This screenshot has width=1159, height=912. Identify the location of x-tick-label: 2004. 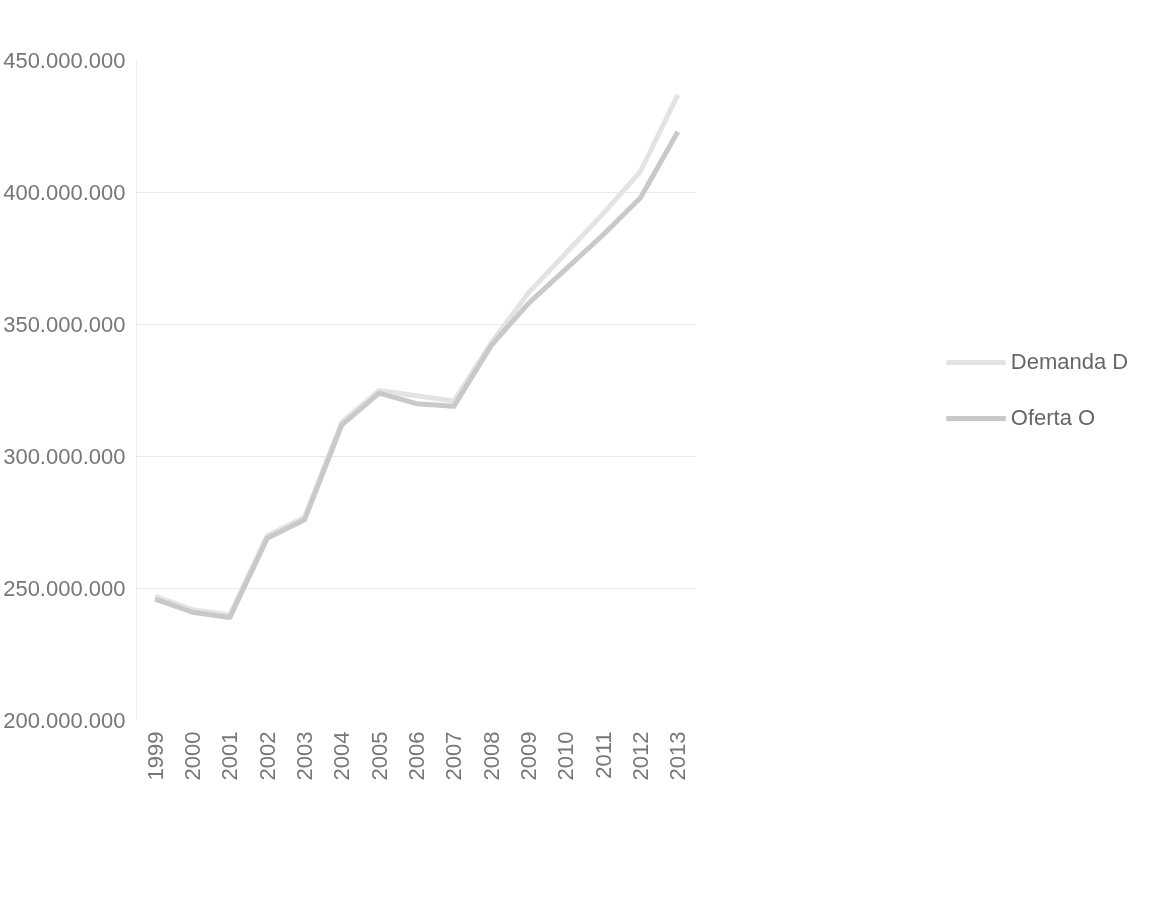
(342, 756).